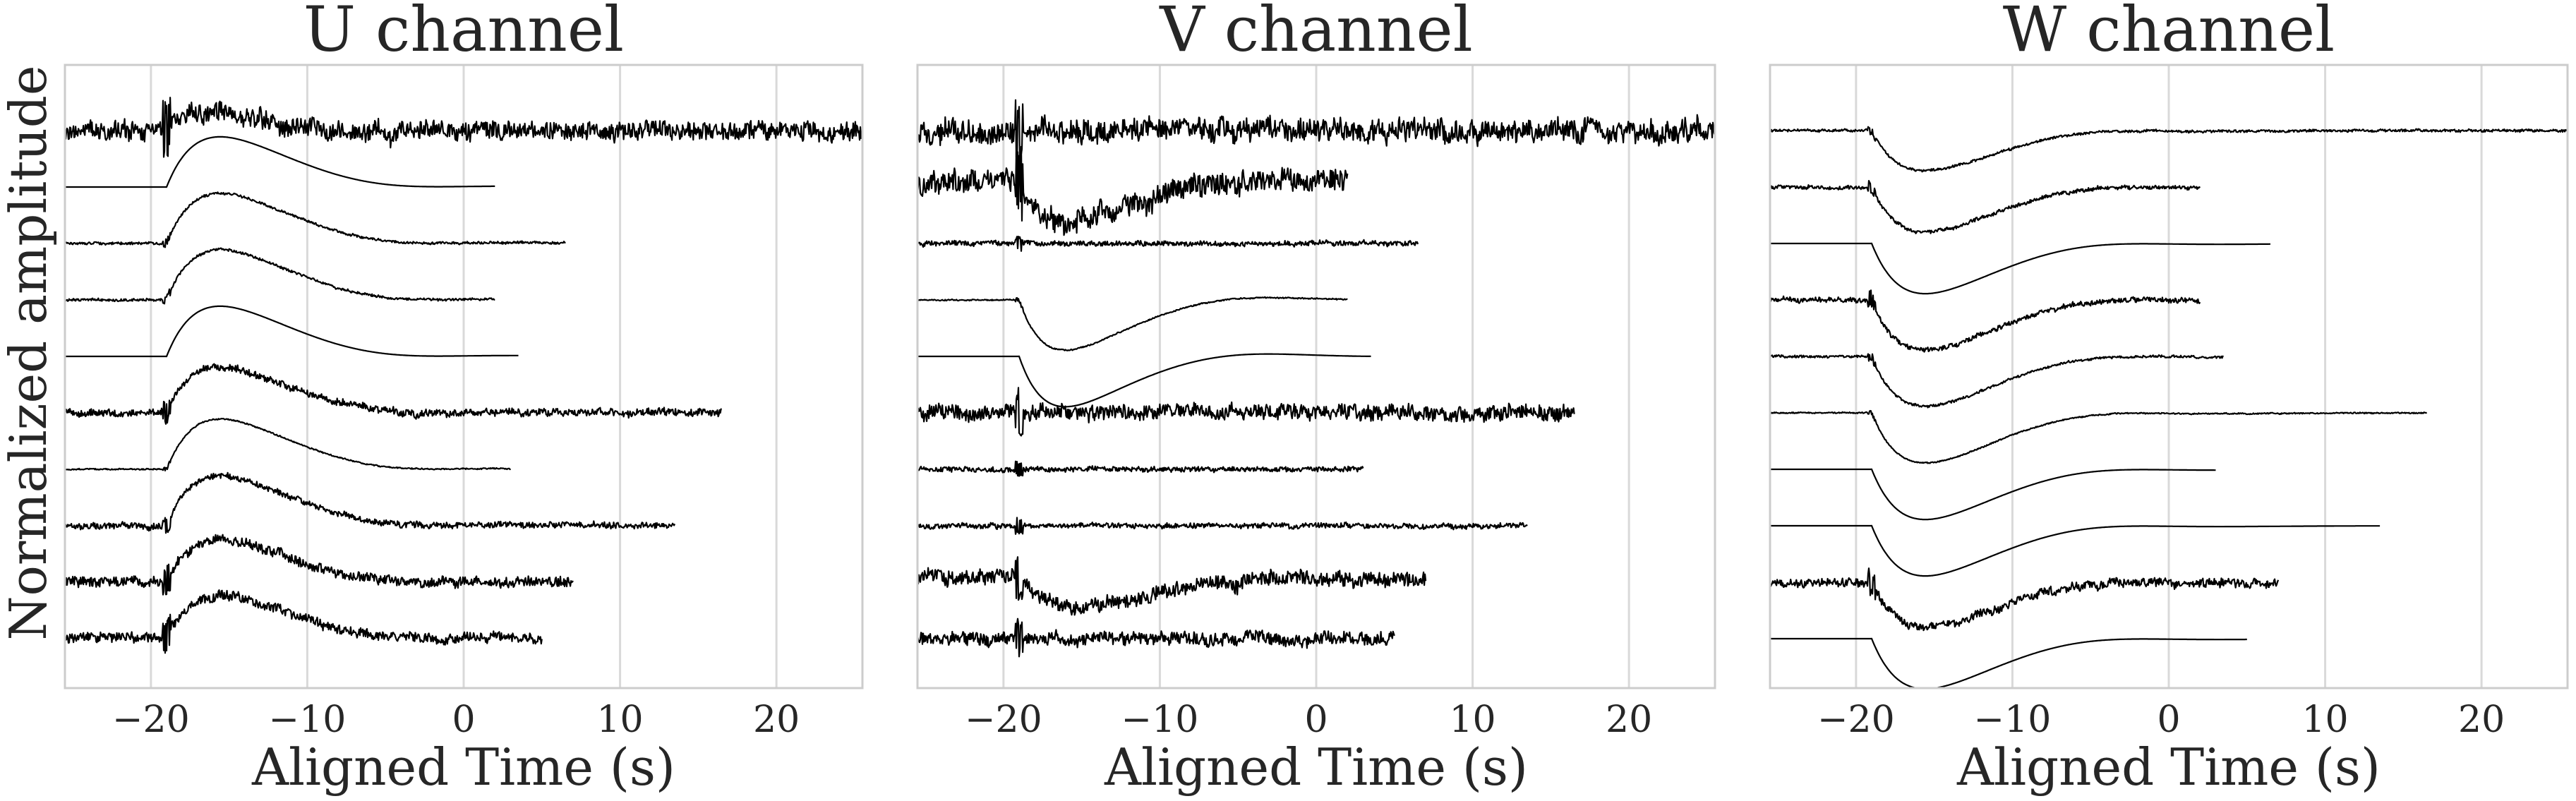 The image size is (2576, 801). What do you see at coordinates (463, 33) in the screenshot?
I see `panel-title: U channel` at bounding box center [463, 33].